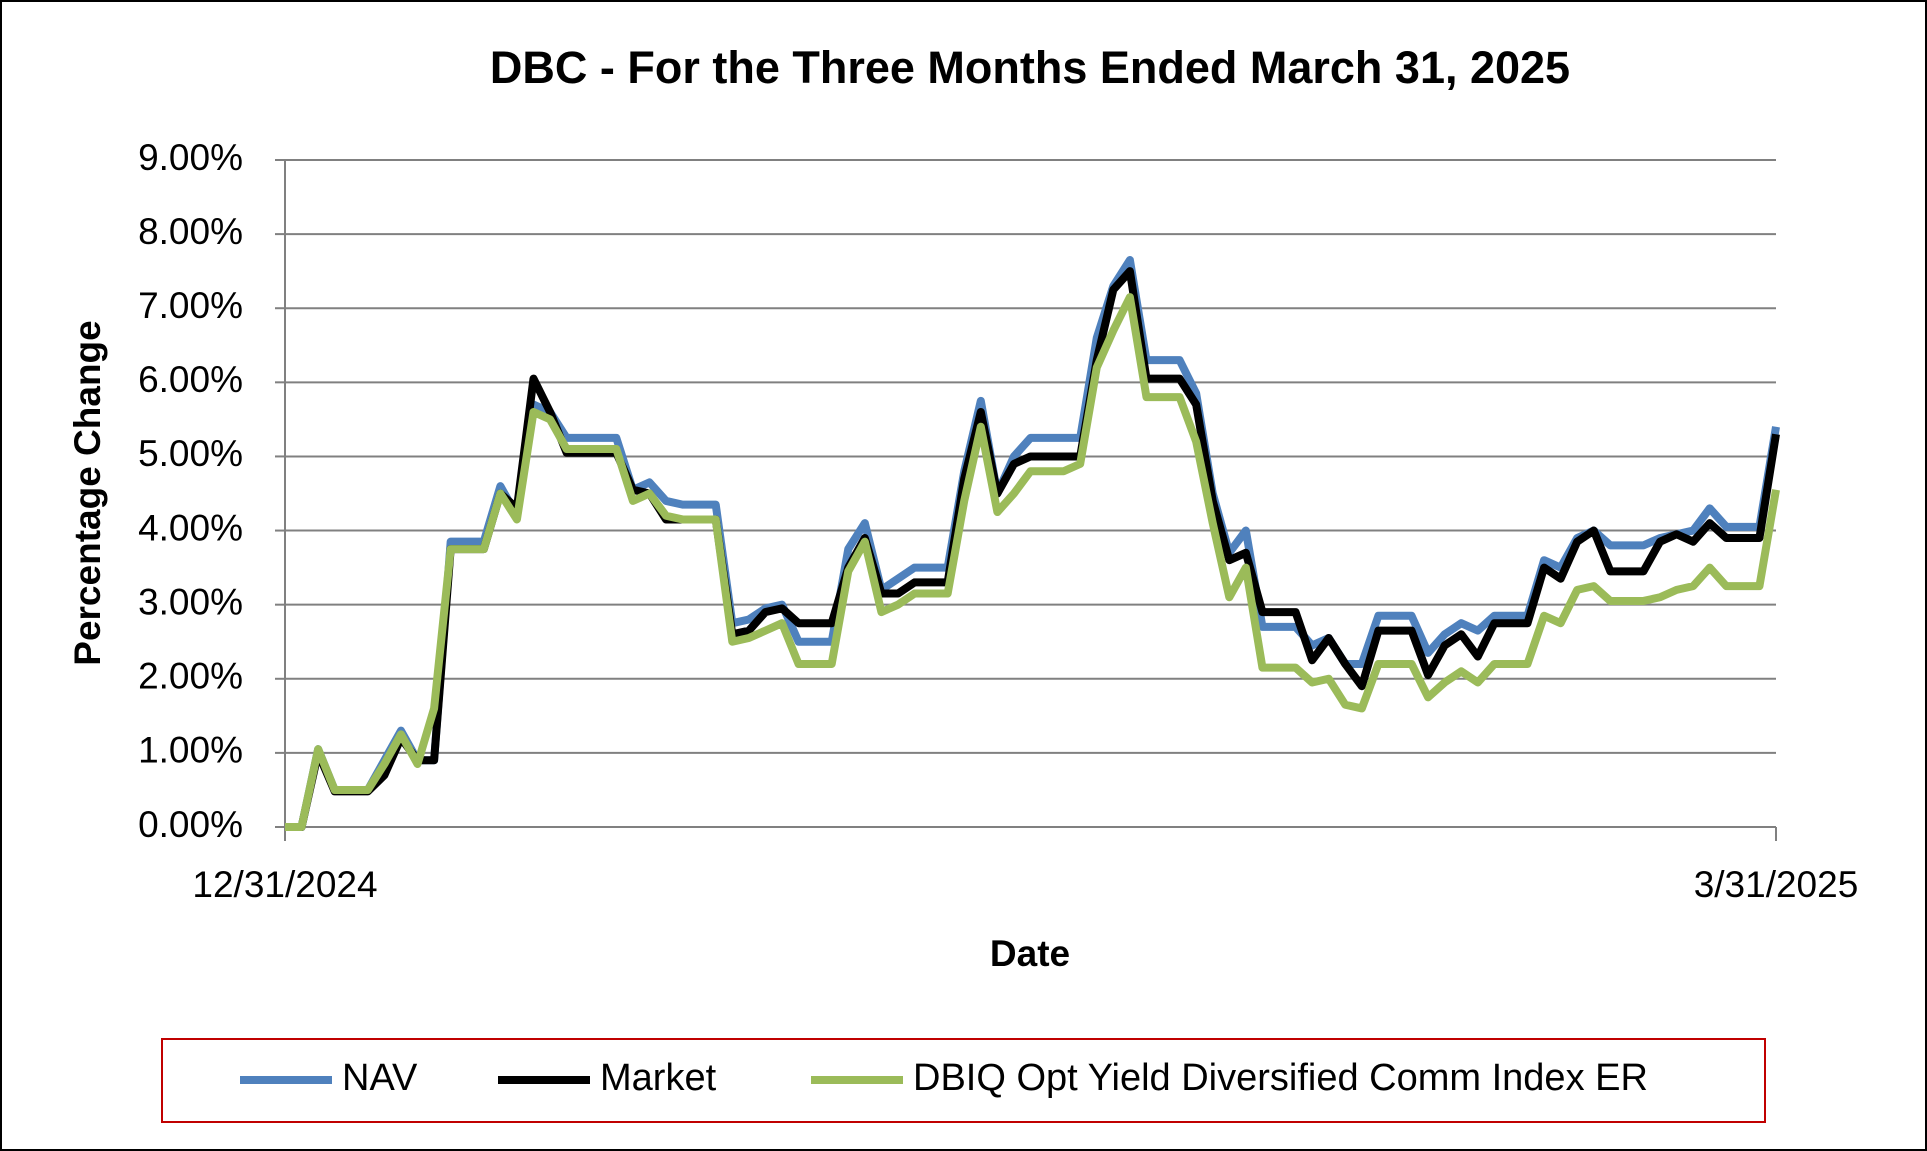 This screenshot has height=1151, width=1927. I want to click on y-axis-title: Percentage Change, so click(87, 492).